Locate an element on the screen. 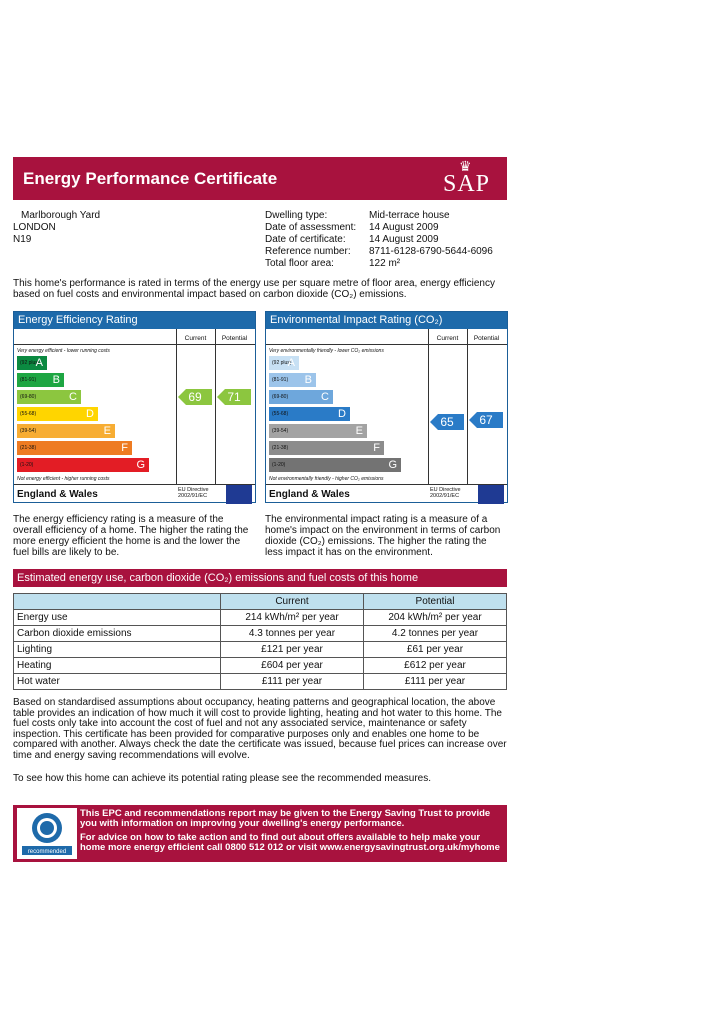  header-banner: Energy Performance Certificate ♛ SAP is located at coordinates (260, 178).